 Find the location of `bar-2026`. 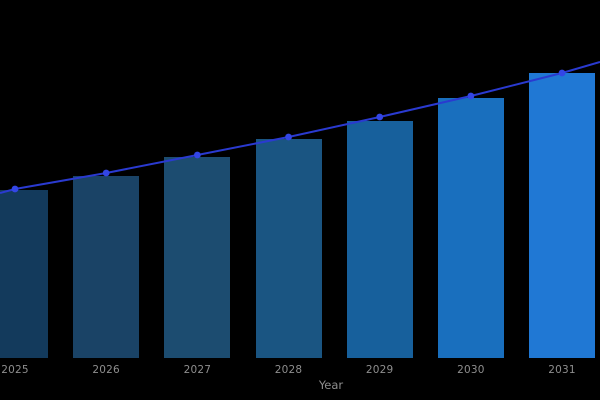

bar-2026 is located at coordinates (106, 267).